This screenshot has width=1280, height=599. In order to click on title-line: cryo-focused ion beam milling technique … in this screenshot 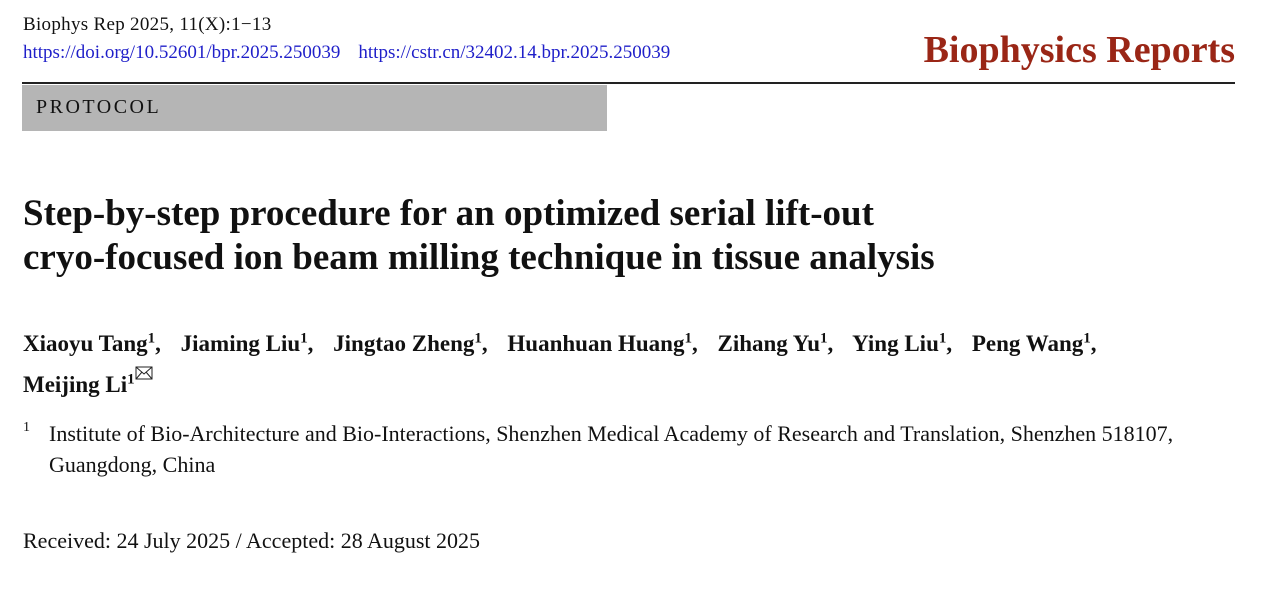, I will do `click(479, 257)`.